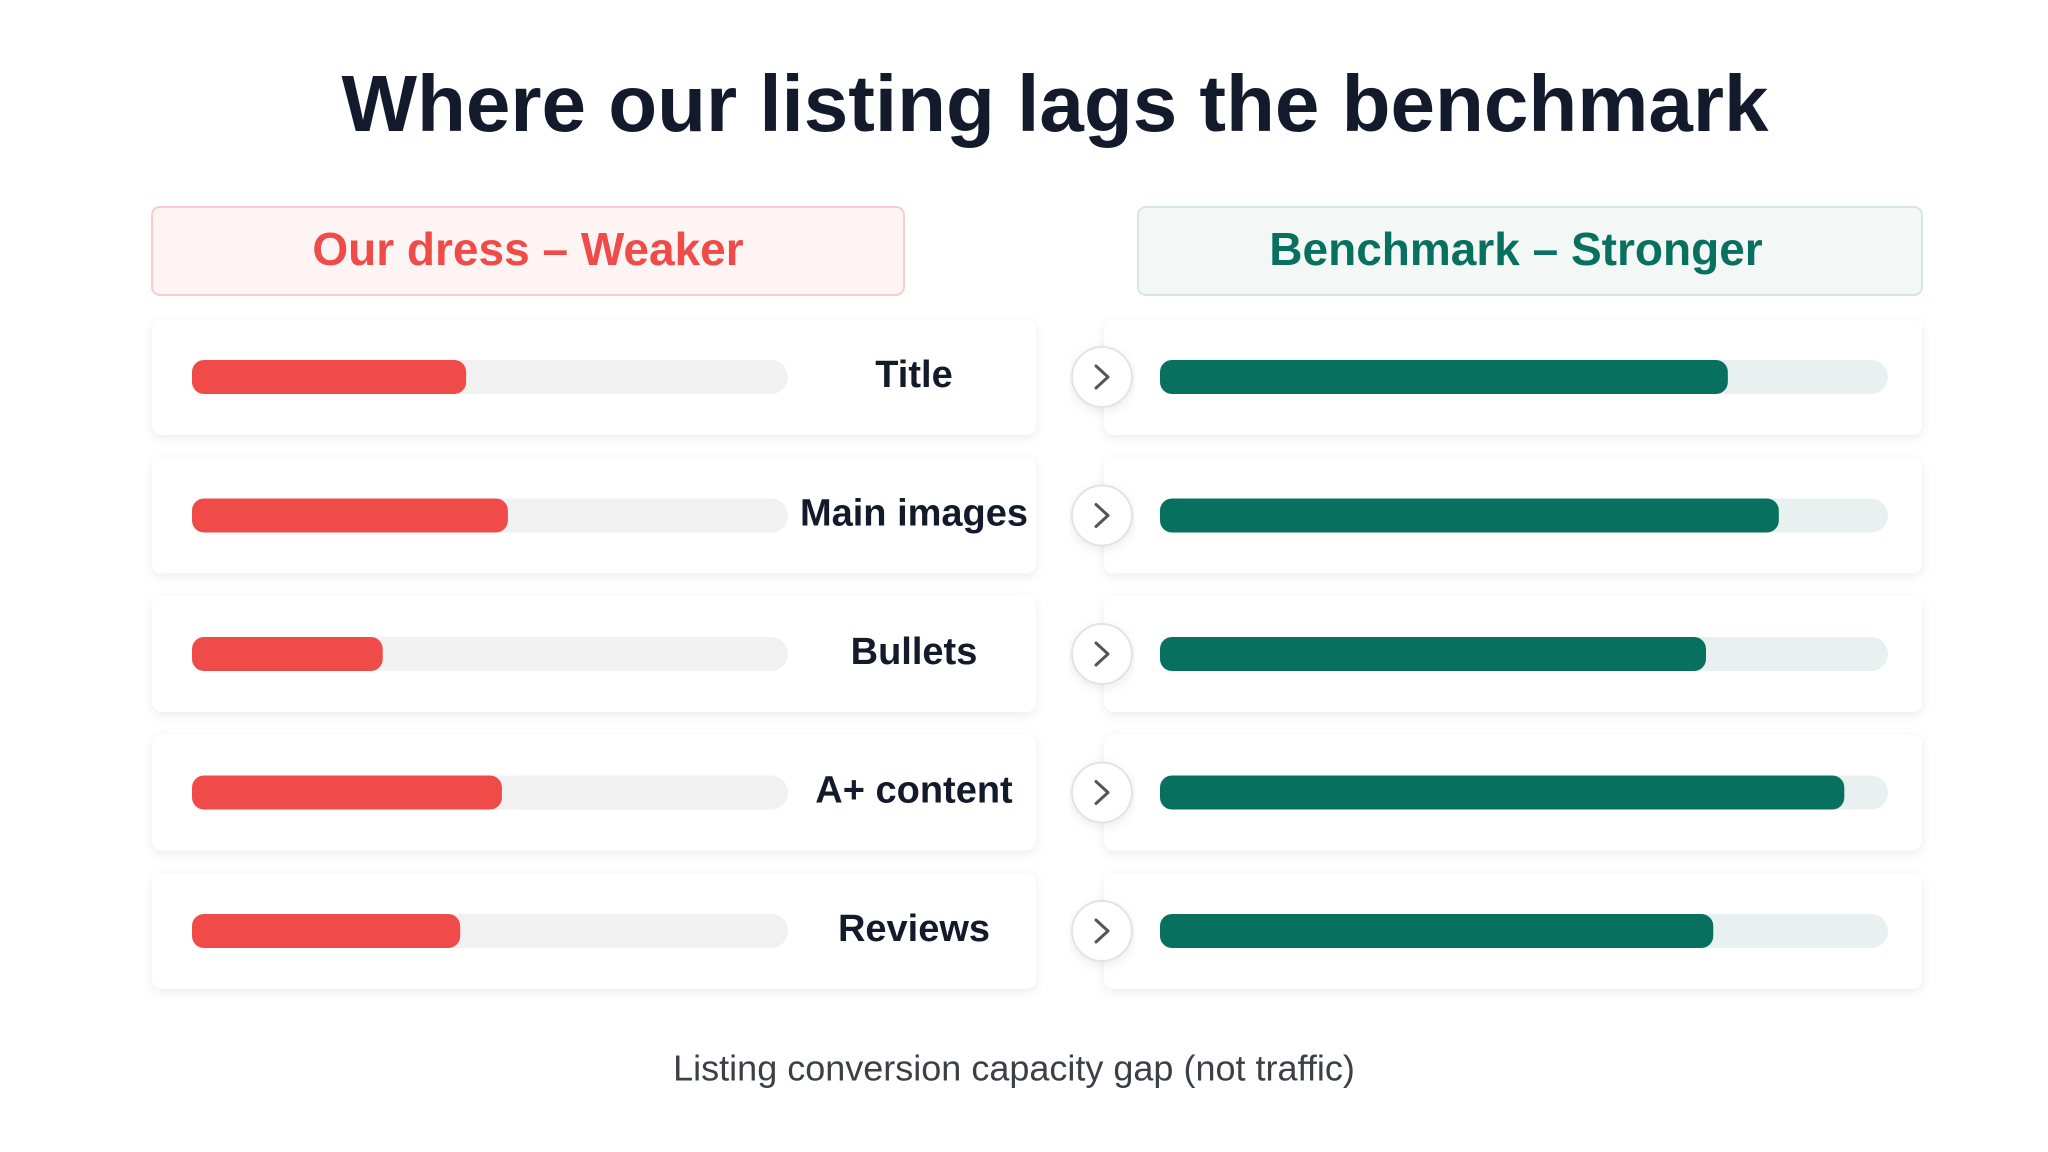 The height and width of the screenshot is (1152, 2048). I want to click on category-label: A+ content, so click(914, 791).